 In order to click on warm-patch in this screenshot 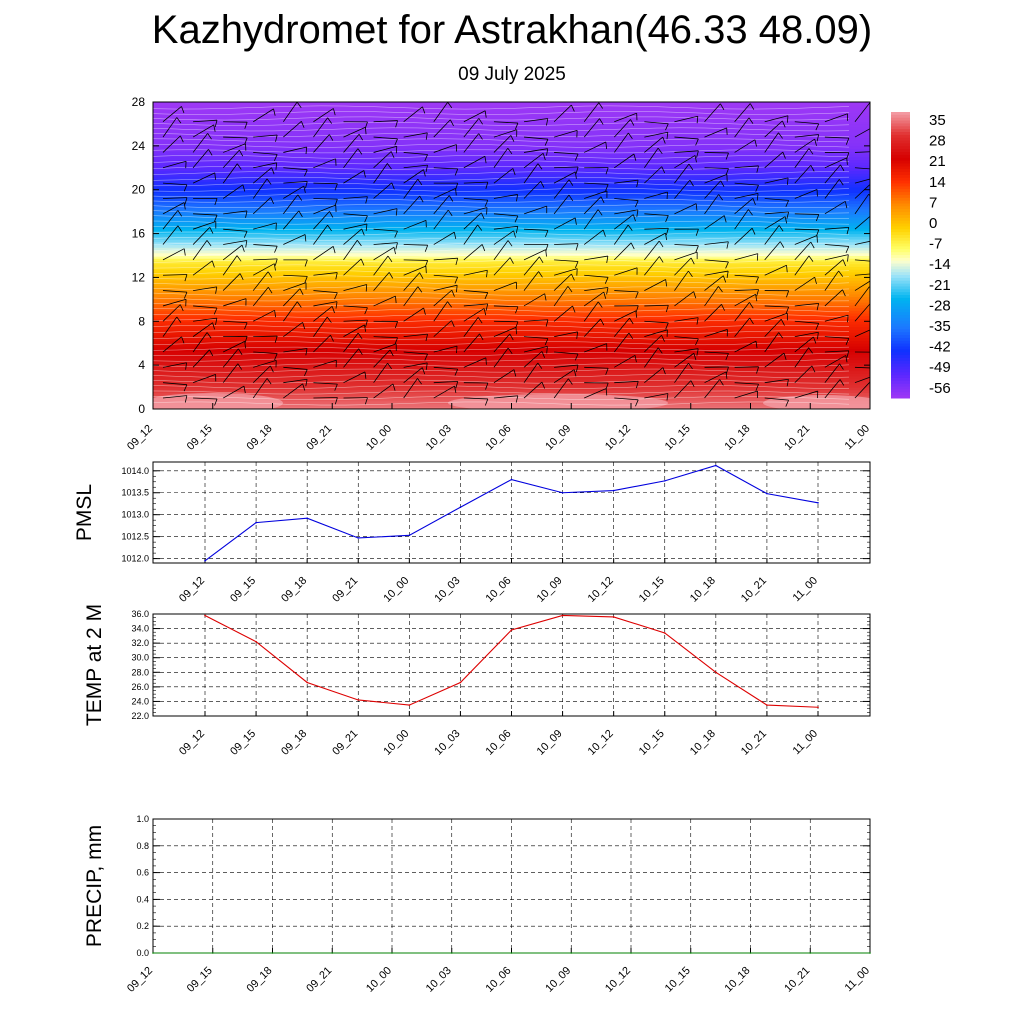, I will do `click(218, 401)`.